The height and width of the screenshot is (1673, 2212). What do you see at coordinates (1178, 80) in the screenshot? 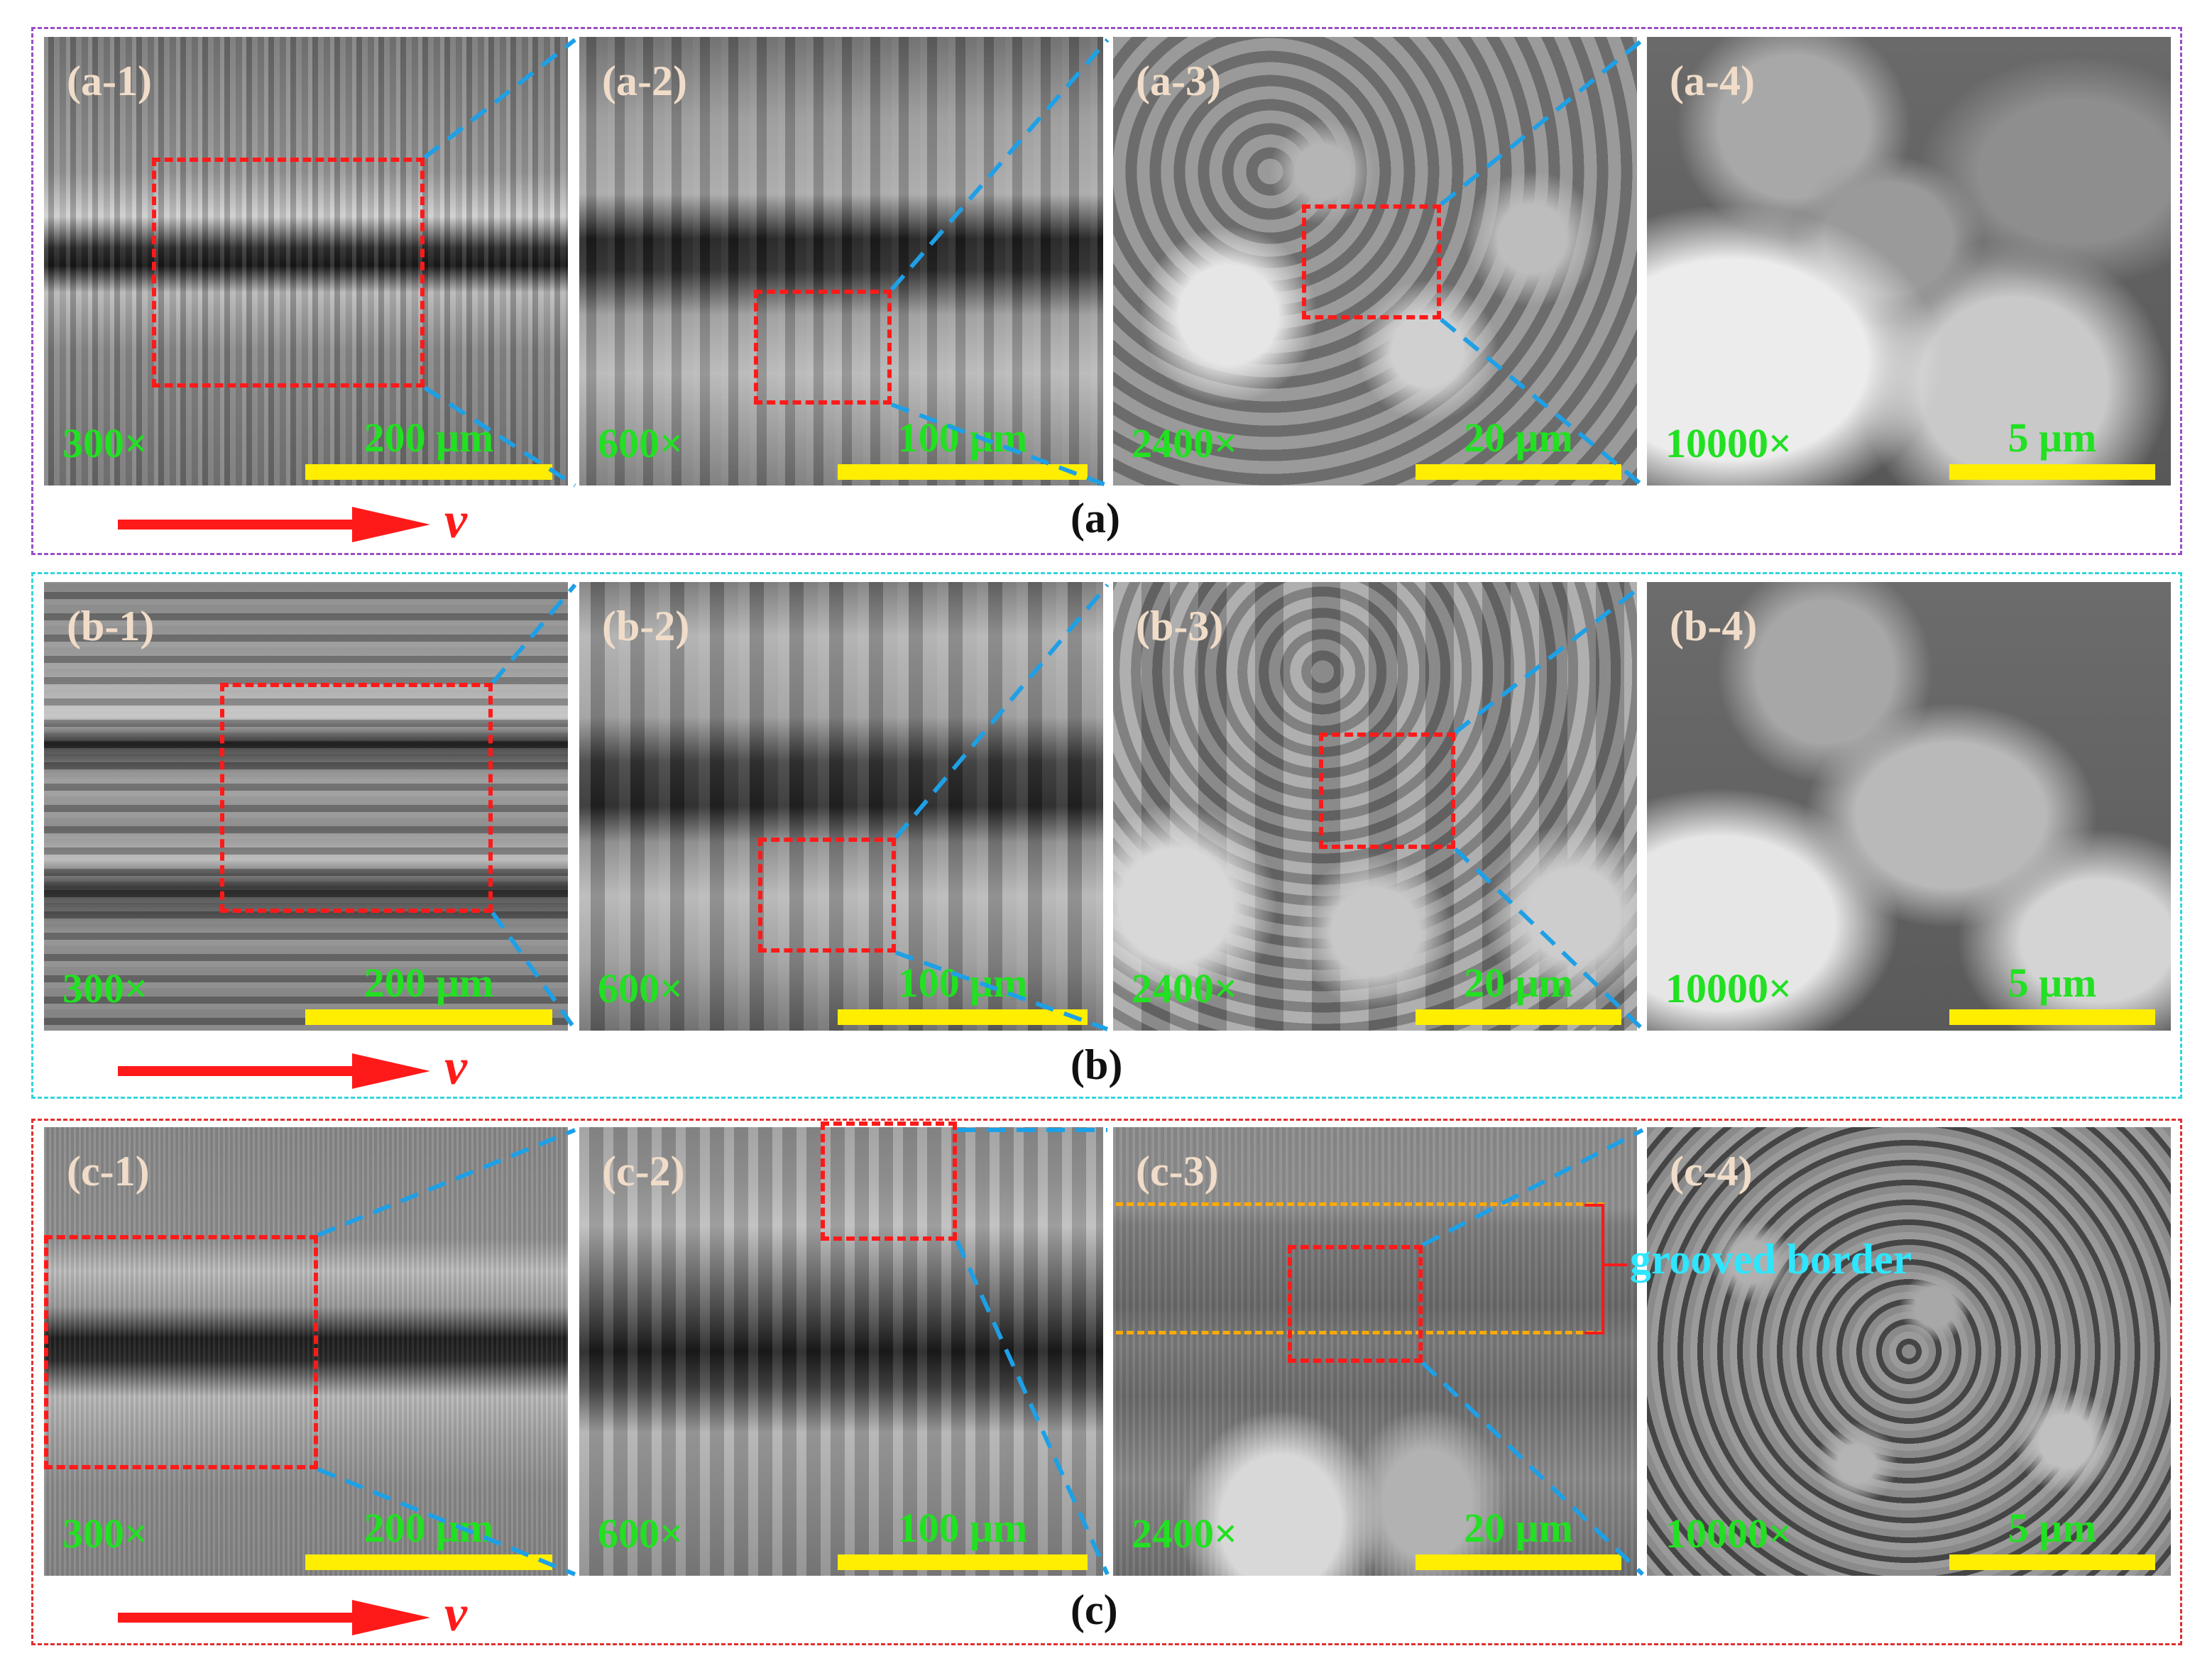
I see `panel-id-label: (a-3)` at bounding box center [1178, 80].